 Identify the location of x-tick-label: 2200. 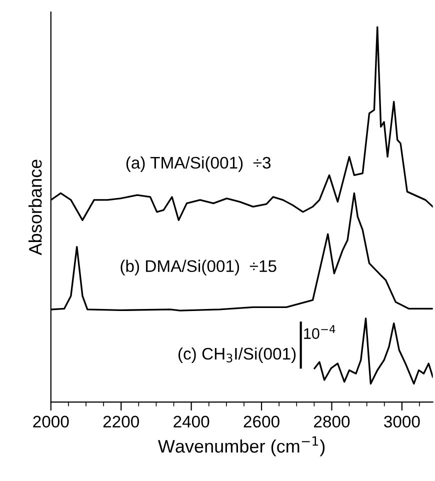
(121, 422).